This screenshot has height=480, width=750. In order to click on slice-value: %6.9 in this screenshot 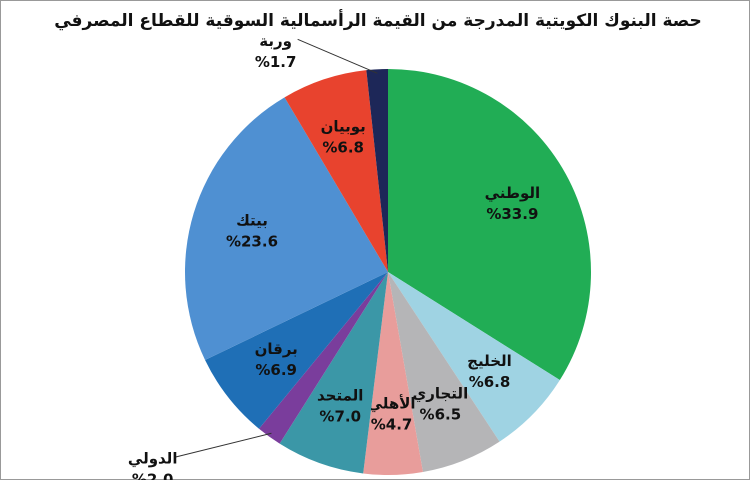, I will do `click(276, 370)`.